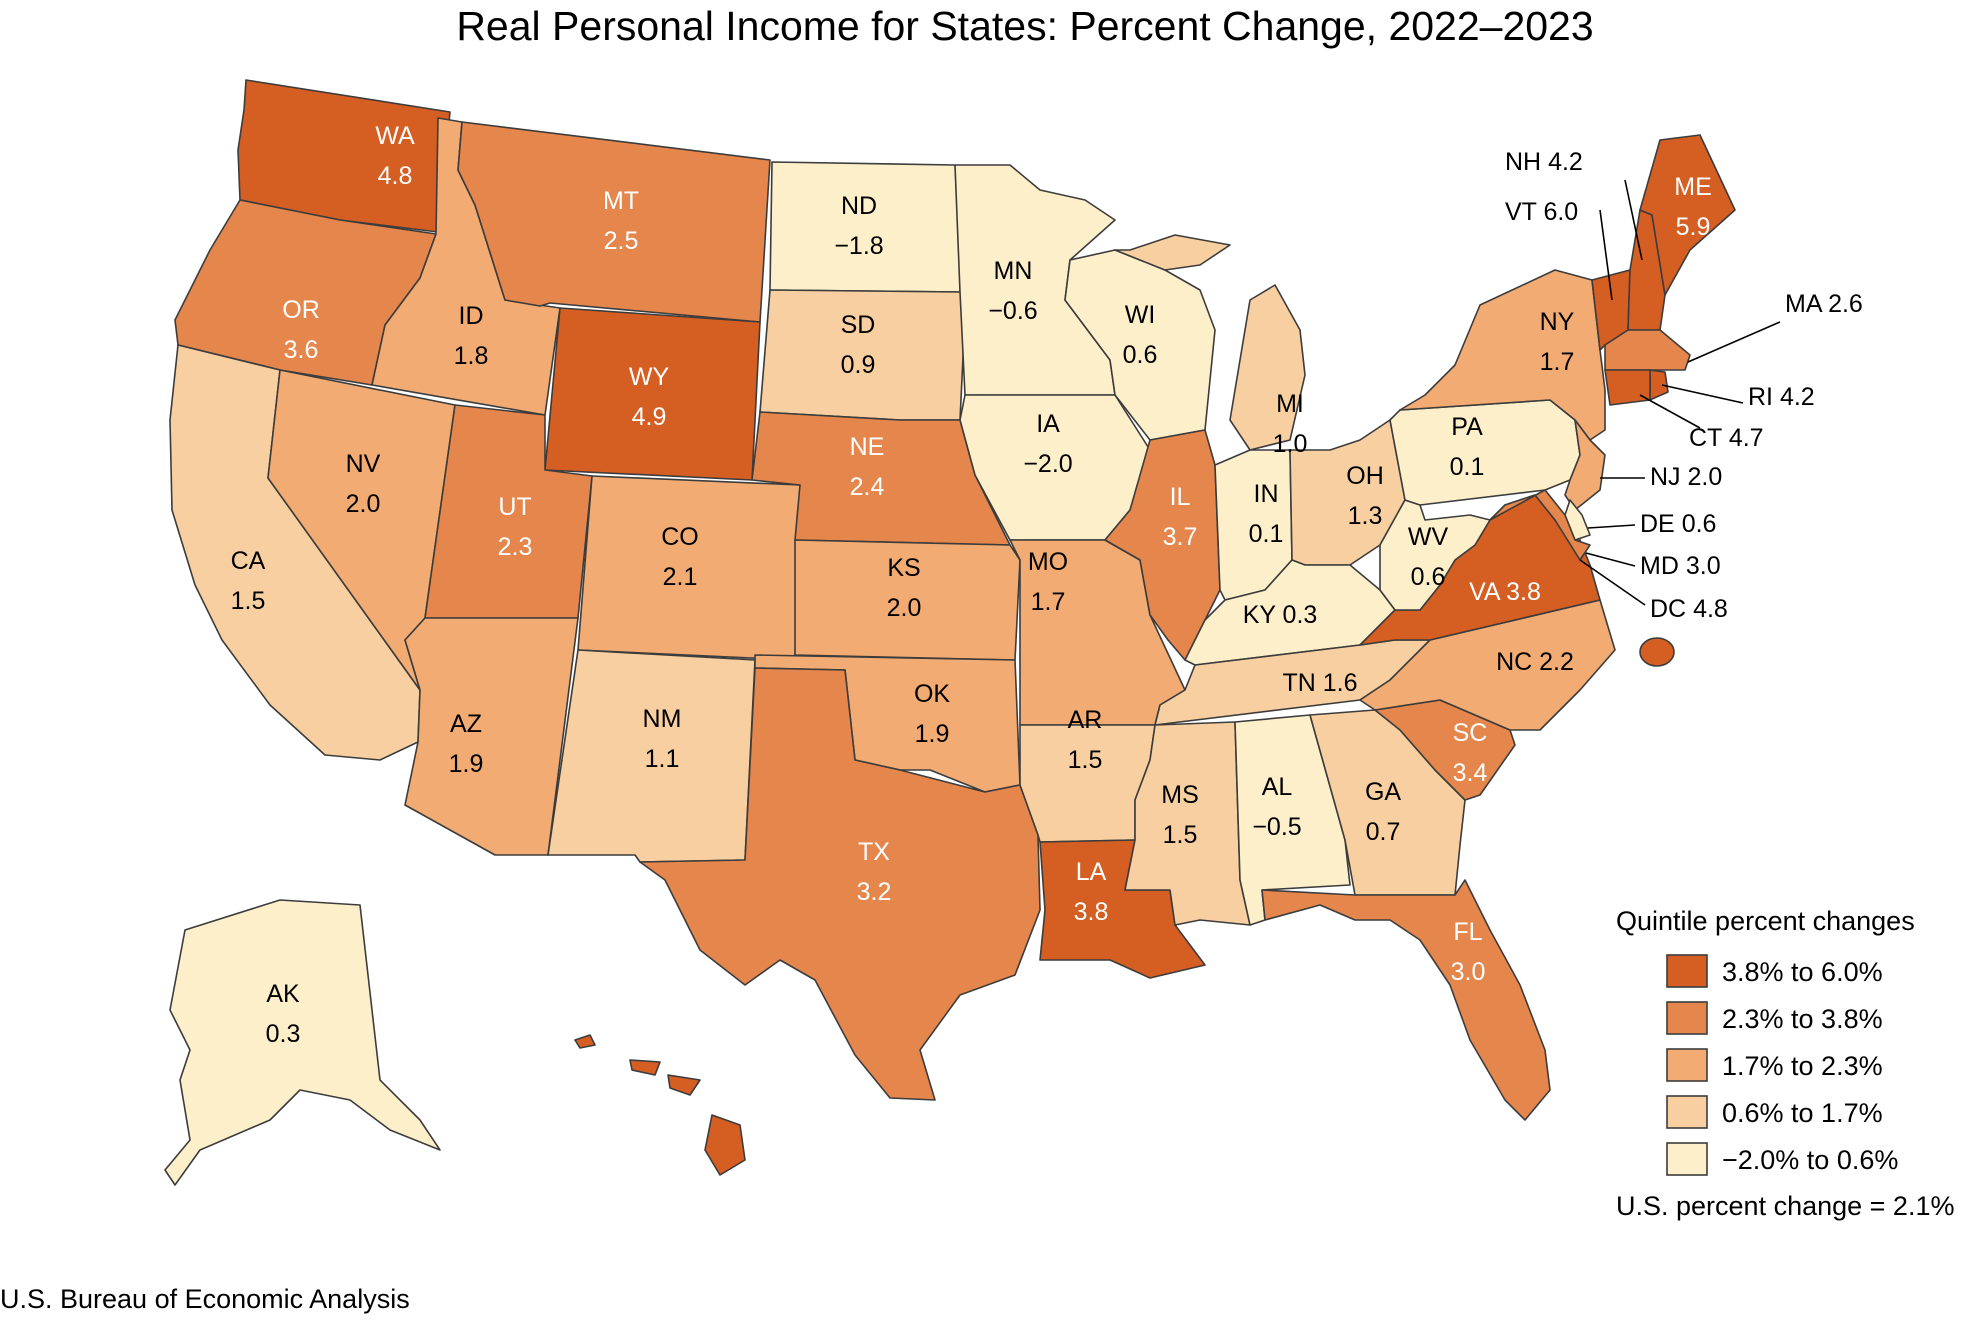 This screenshot has width=1980, height=1321. Describe the element at coordinates (1810, 1160) in the screenshot. I see `legend-label-q1: −2.0% to 0.6%` at that location.